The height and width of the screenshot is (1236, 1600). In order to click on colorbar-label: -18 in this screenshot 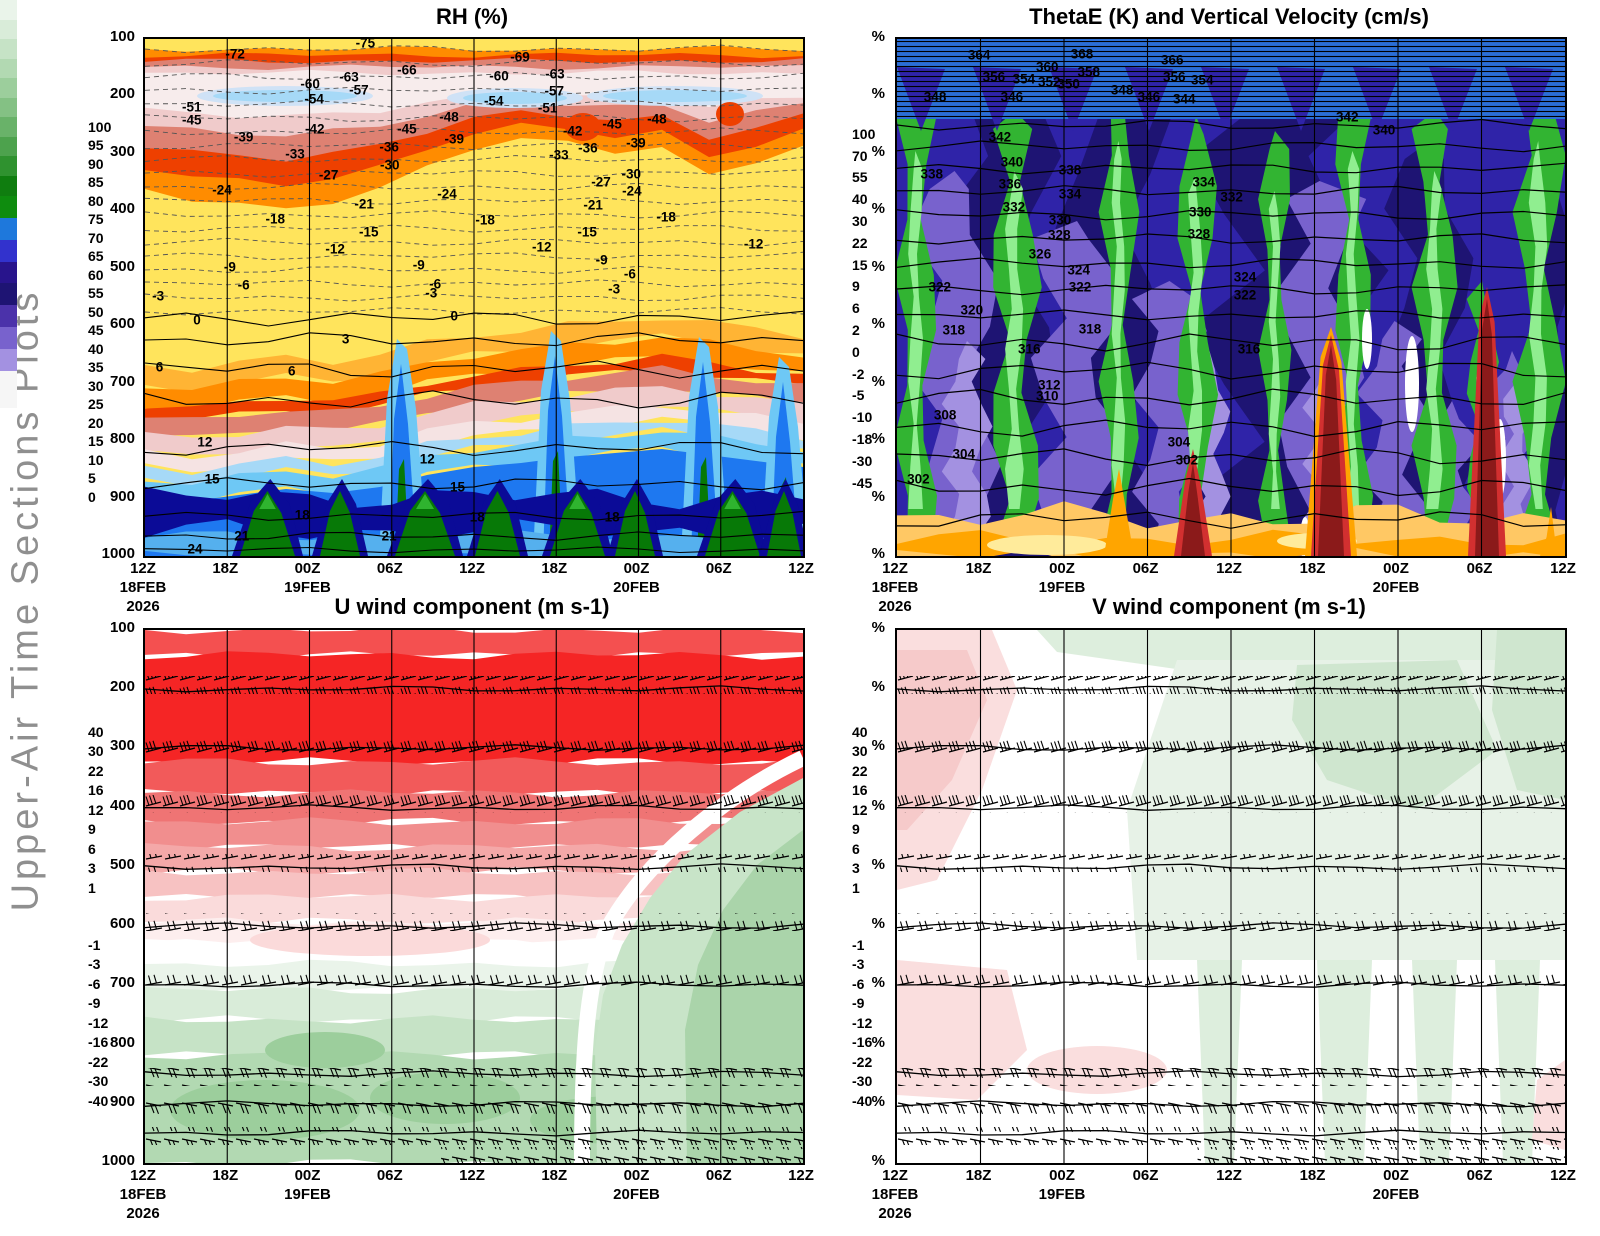, I will do `click(862, 439)`.